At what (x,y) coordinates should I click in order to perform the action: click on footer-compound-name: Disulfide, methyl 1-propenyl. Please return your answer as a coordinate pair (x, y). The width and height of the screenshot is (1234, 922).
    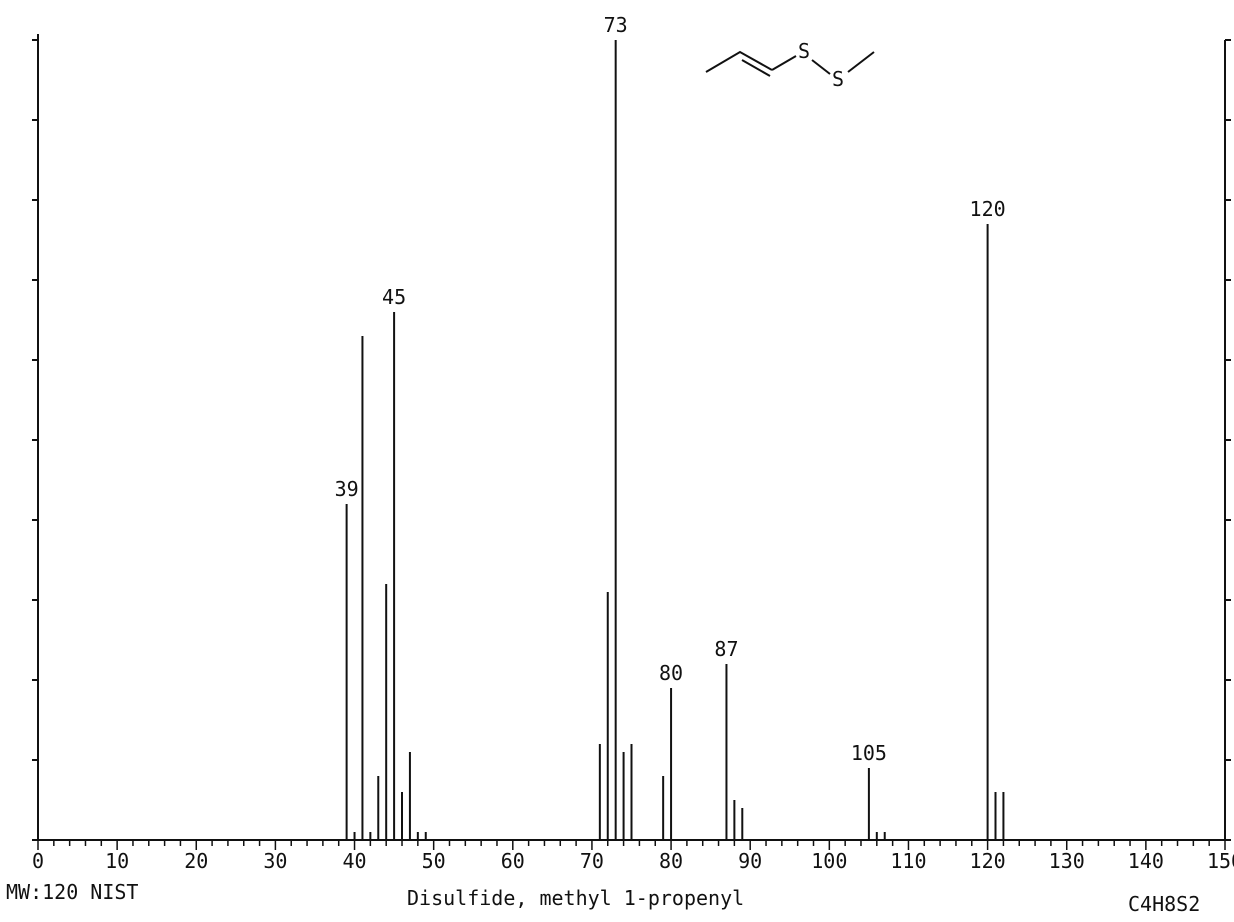
    Looking at the image, I should click on (576, 898).